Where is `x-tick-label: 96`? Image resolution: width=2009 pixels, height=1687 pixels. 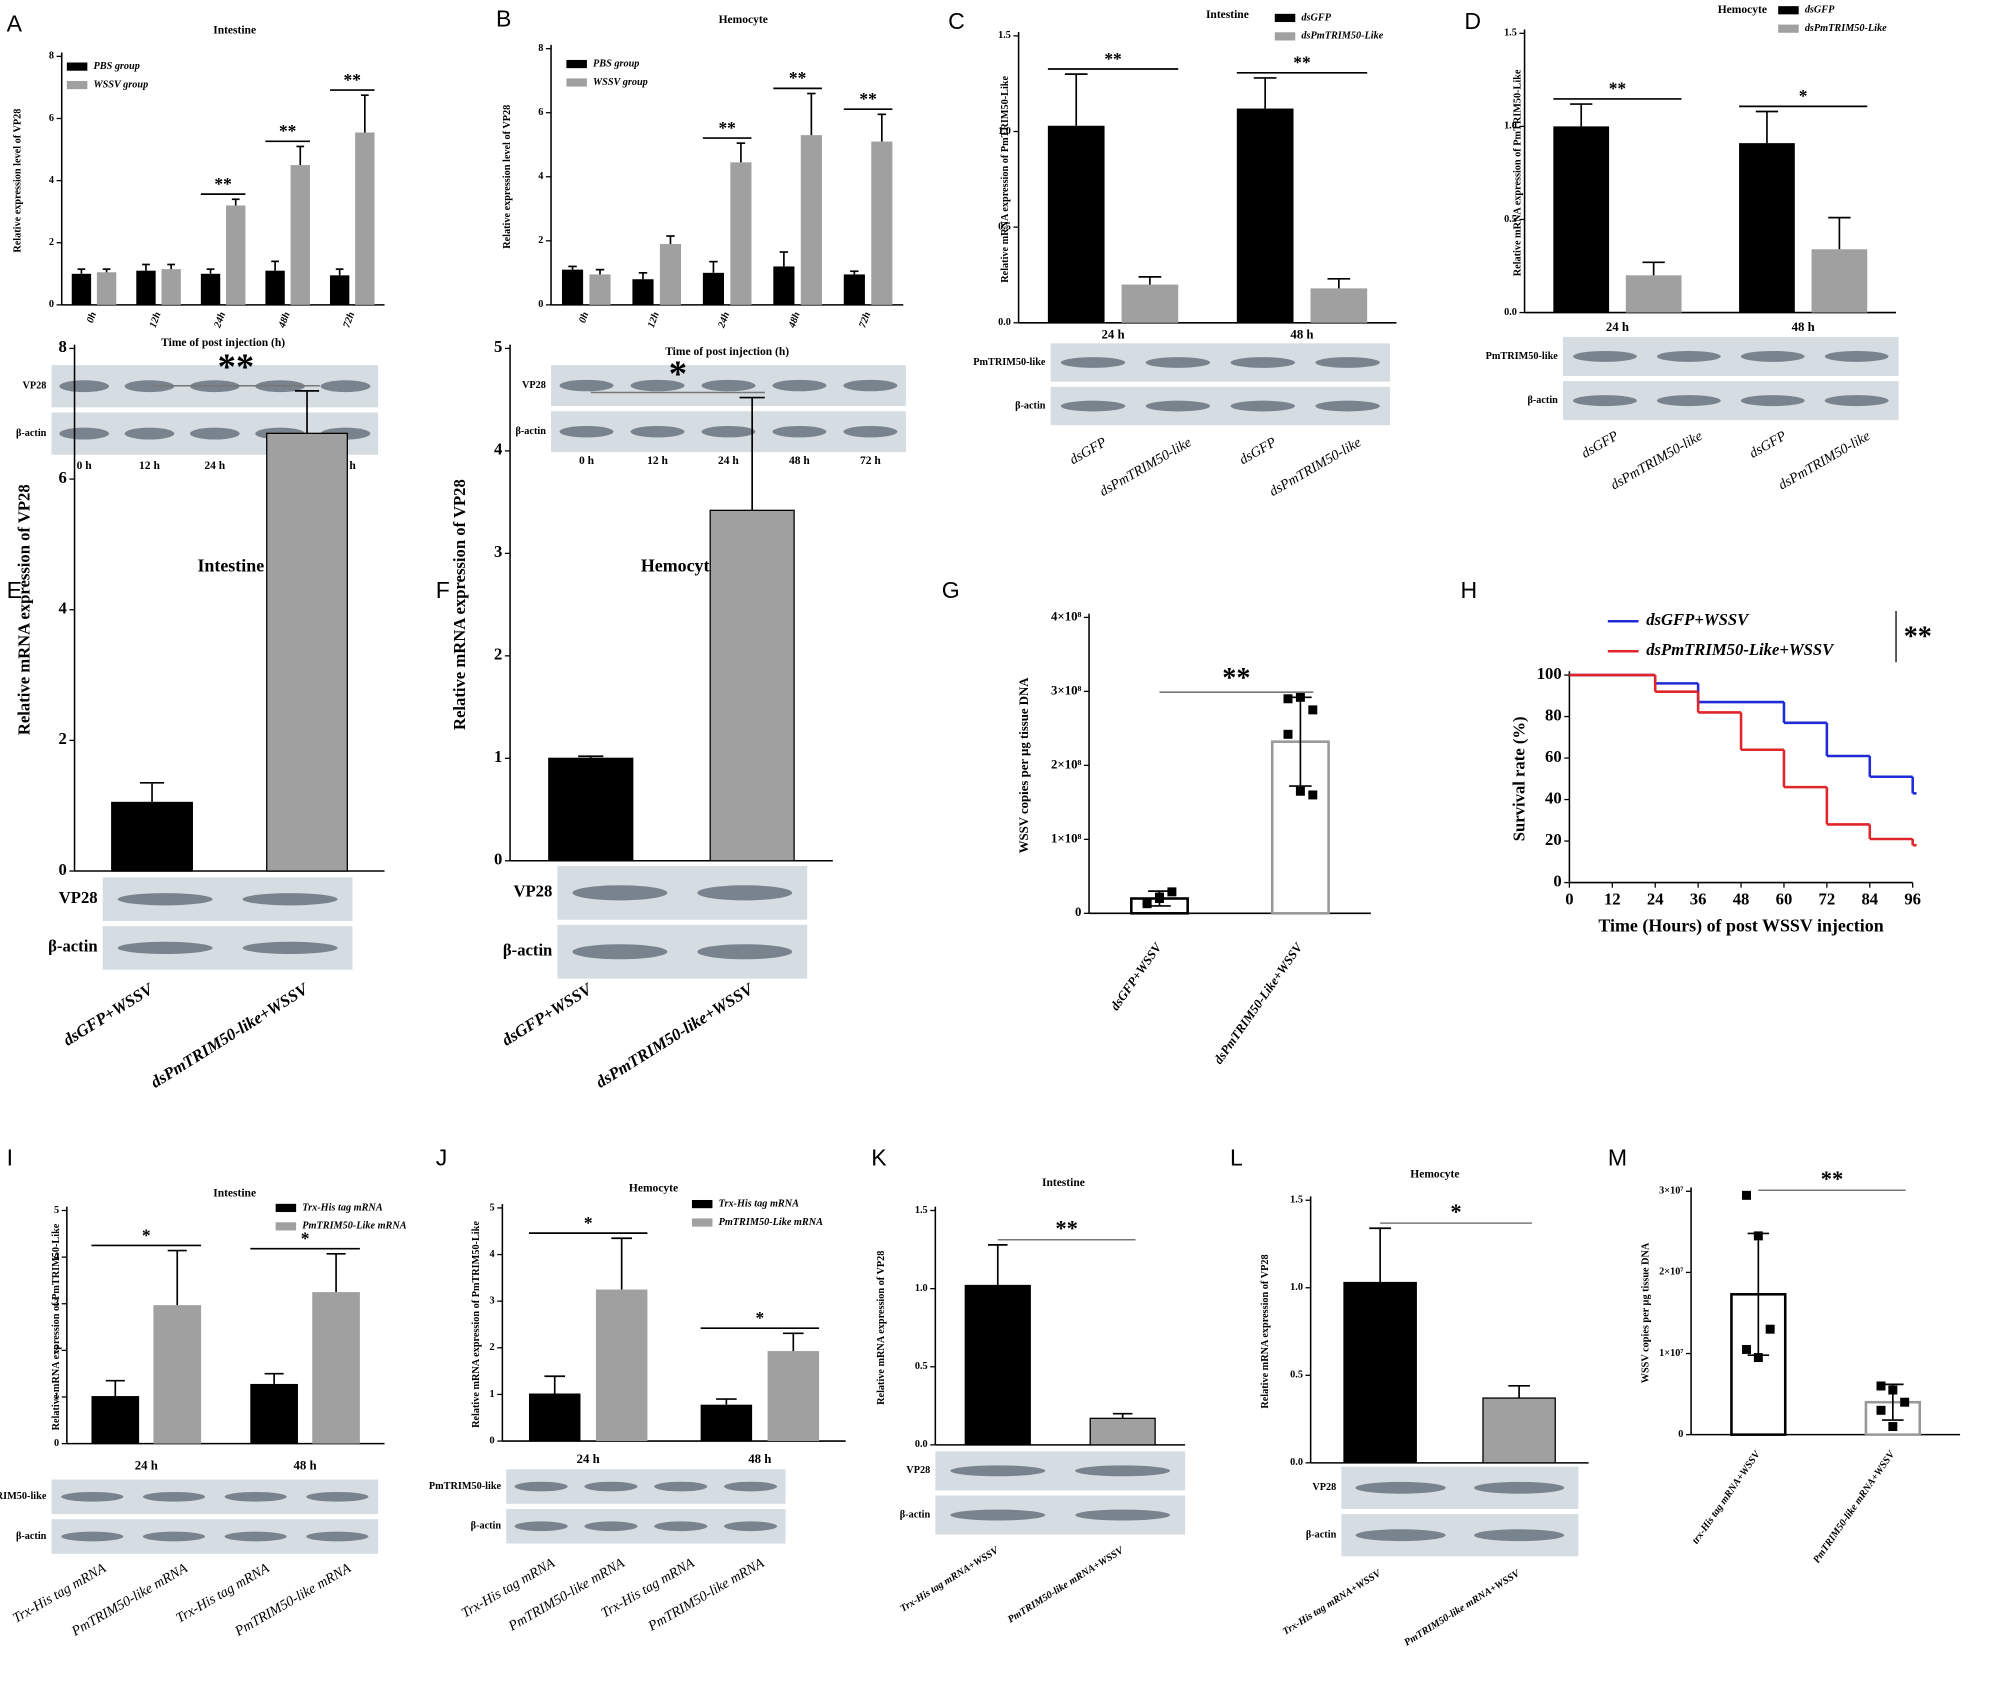
x-tick-label: 96 is located at coordinates (1912, 898).